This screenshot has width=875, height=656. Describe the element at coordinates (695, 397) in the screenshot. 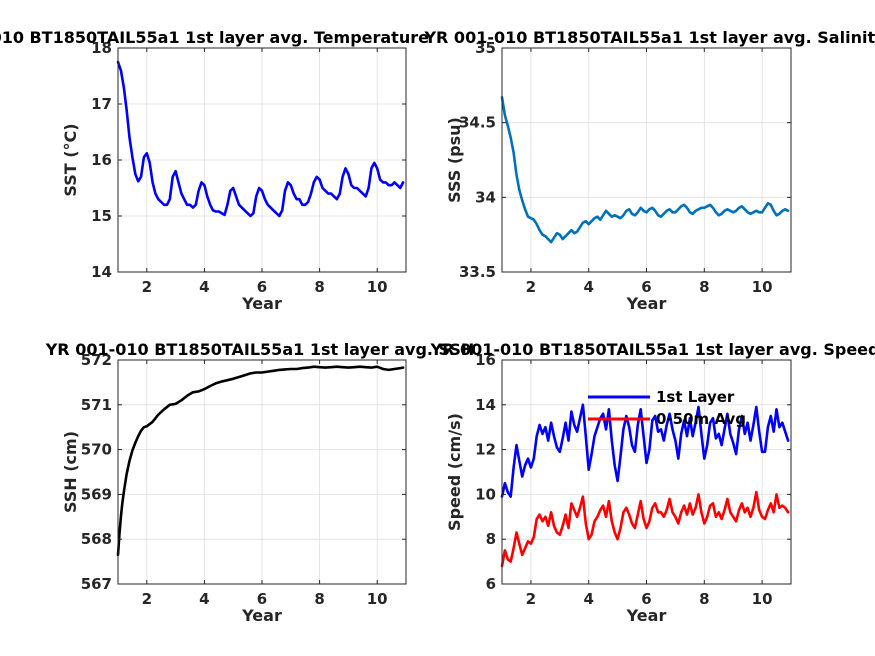

I see `legend-label: 1st Layer` at that location.